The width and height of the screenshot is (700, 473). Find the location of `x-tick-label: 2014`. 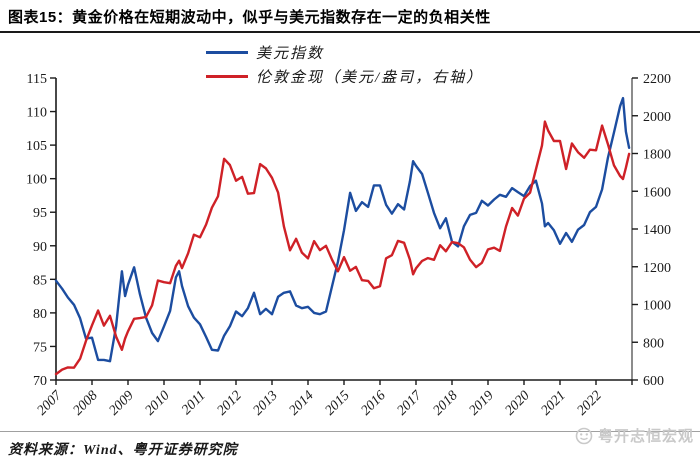

x-tick-label: 2014 is located at coordinates (301, 403).